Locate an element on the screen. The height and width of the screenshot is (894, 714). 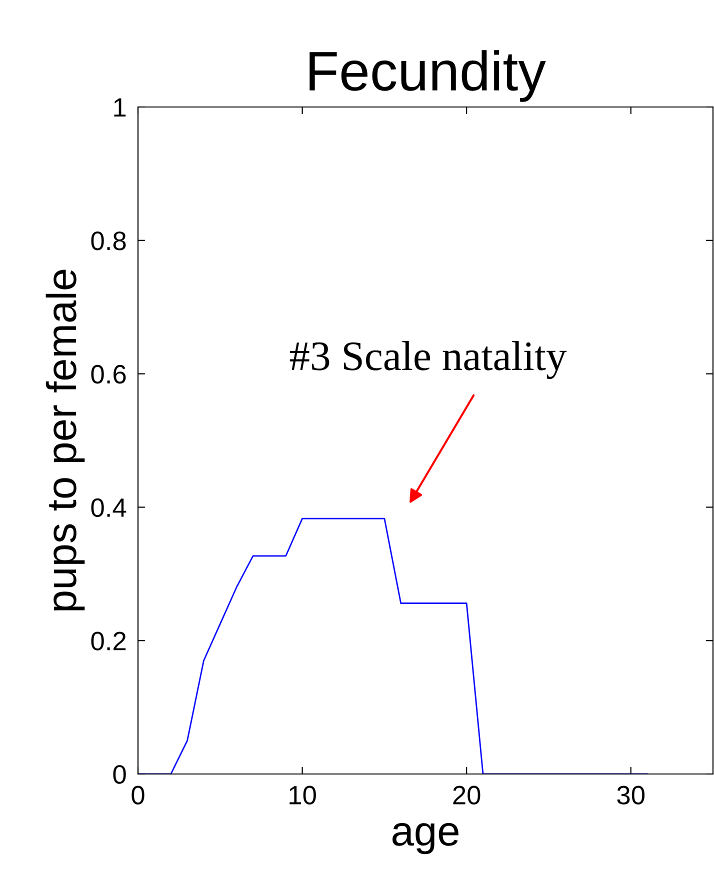
y-tick-label: 0.8 is located at coordinates (108, 241).